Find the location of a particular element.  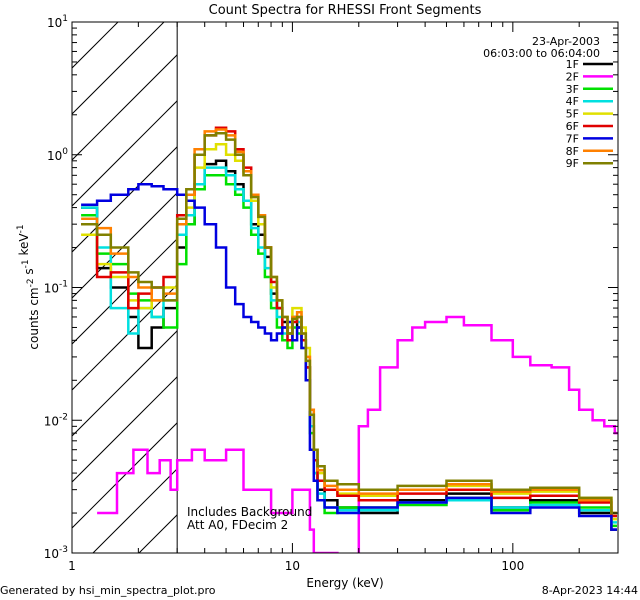

legend-label-1f: 1F is located at coordinates (572, 64).